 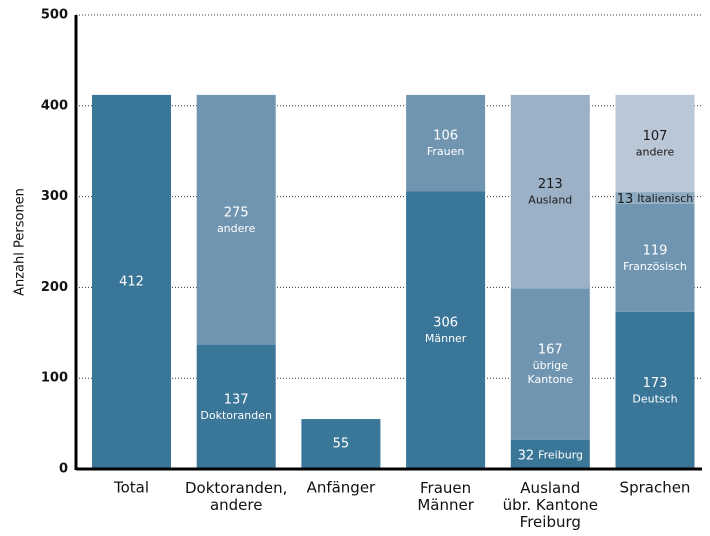 I want to click on y-tick-label: 400, so click(x=54, y=105).